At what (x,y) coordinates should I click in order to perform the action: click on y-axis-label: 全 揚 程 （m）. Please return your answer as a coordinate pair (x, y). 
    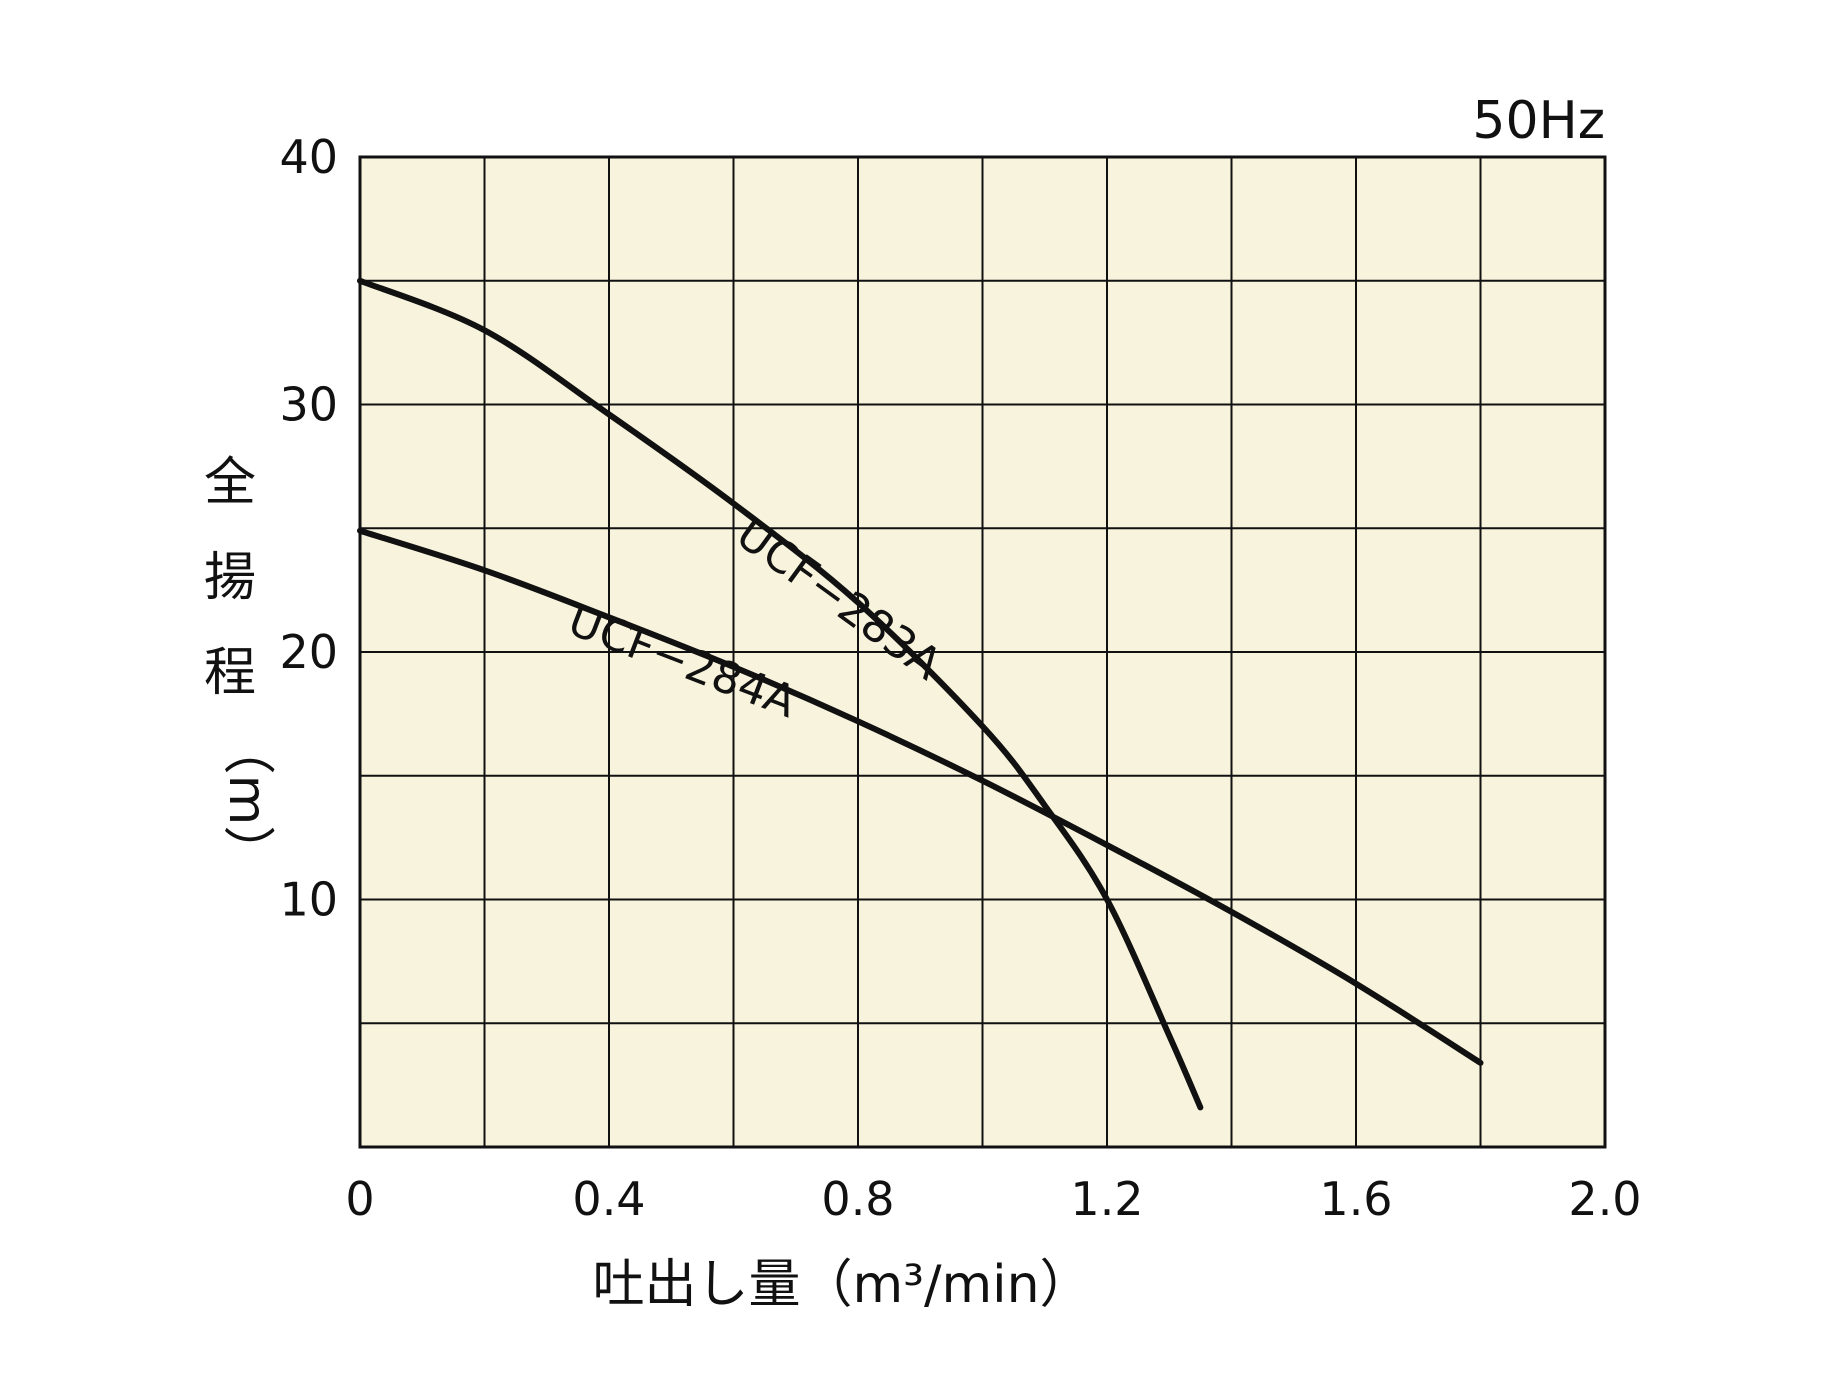
    Looking at the image, I should click on (240, 665).